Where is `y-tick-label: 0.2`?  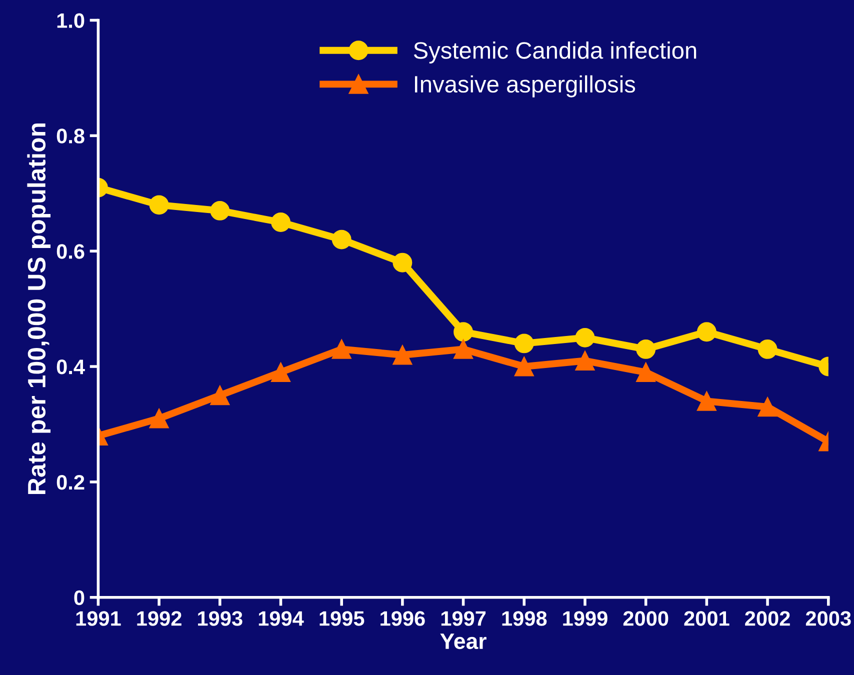 y-tick-label: 0.2 is located at coordinates (70, 482).